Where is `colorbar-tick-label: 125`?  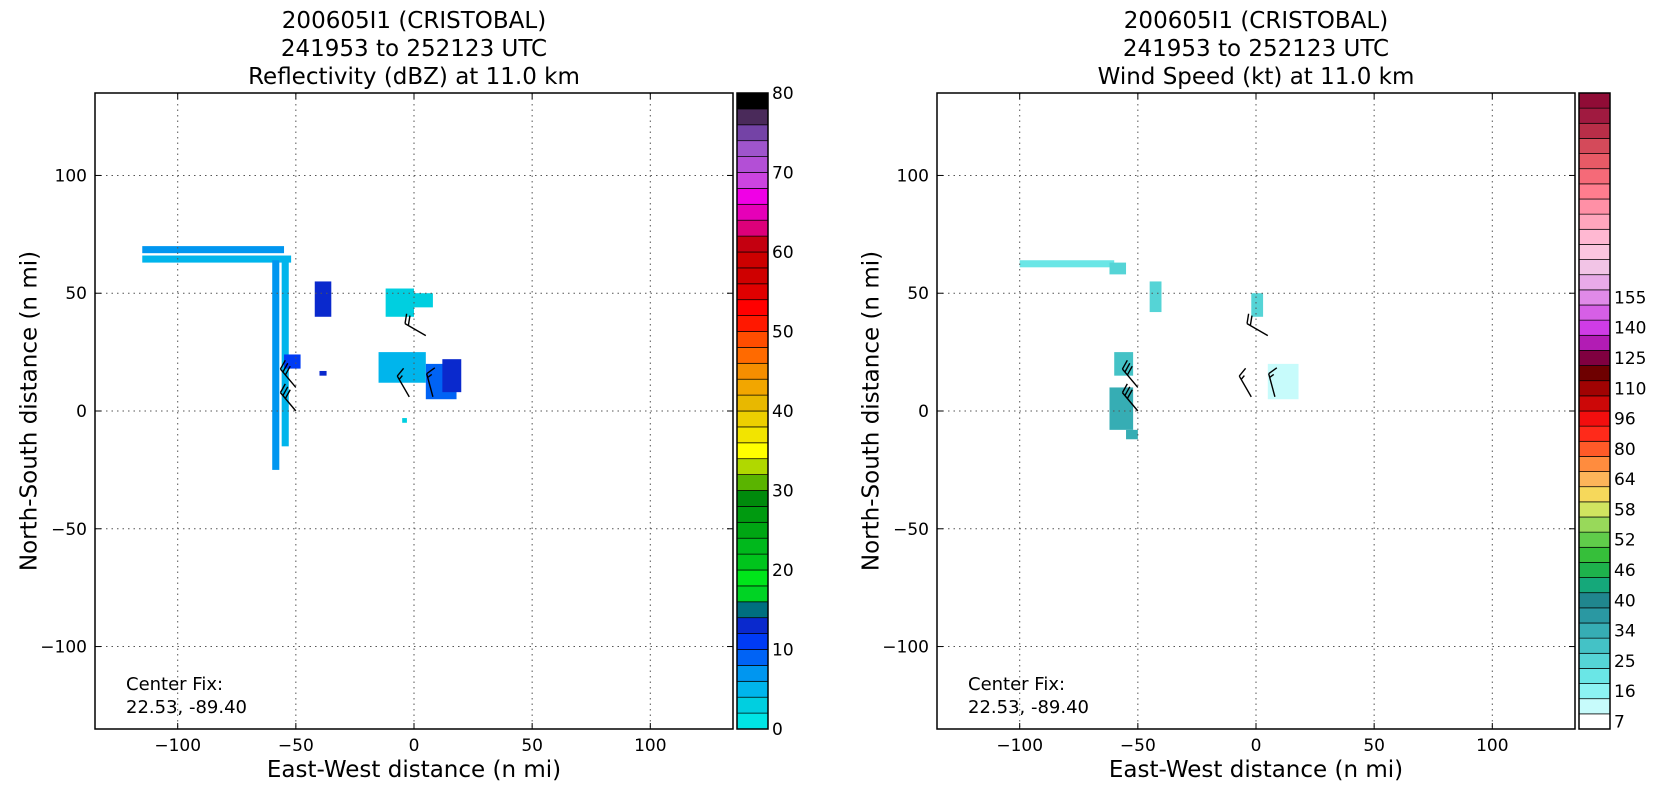 colorbar-tick-label: 125 is located at coordinates (1630, 359).